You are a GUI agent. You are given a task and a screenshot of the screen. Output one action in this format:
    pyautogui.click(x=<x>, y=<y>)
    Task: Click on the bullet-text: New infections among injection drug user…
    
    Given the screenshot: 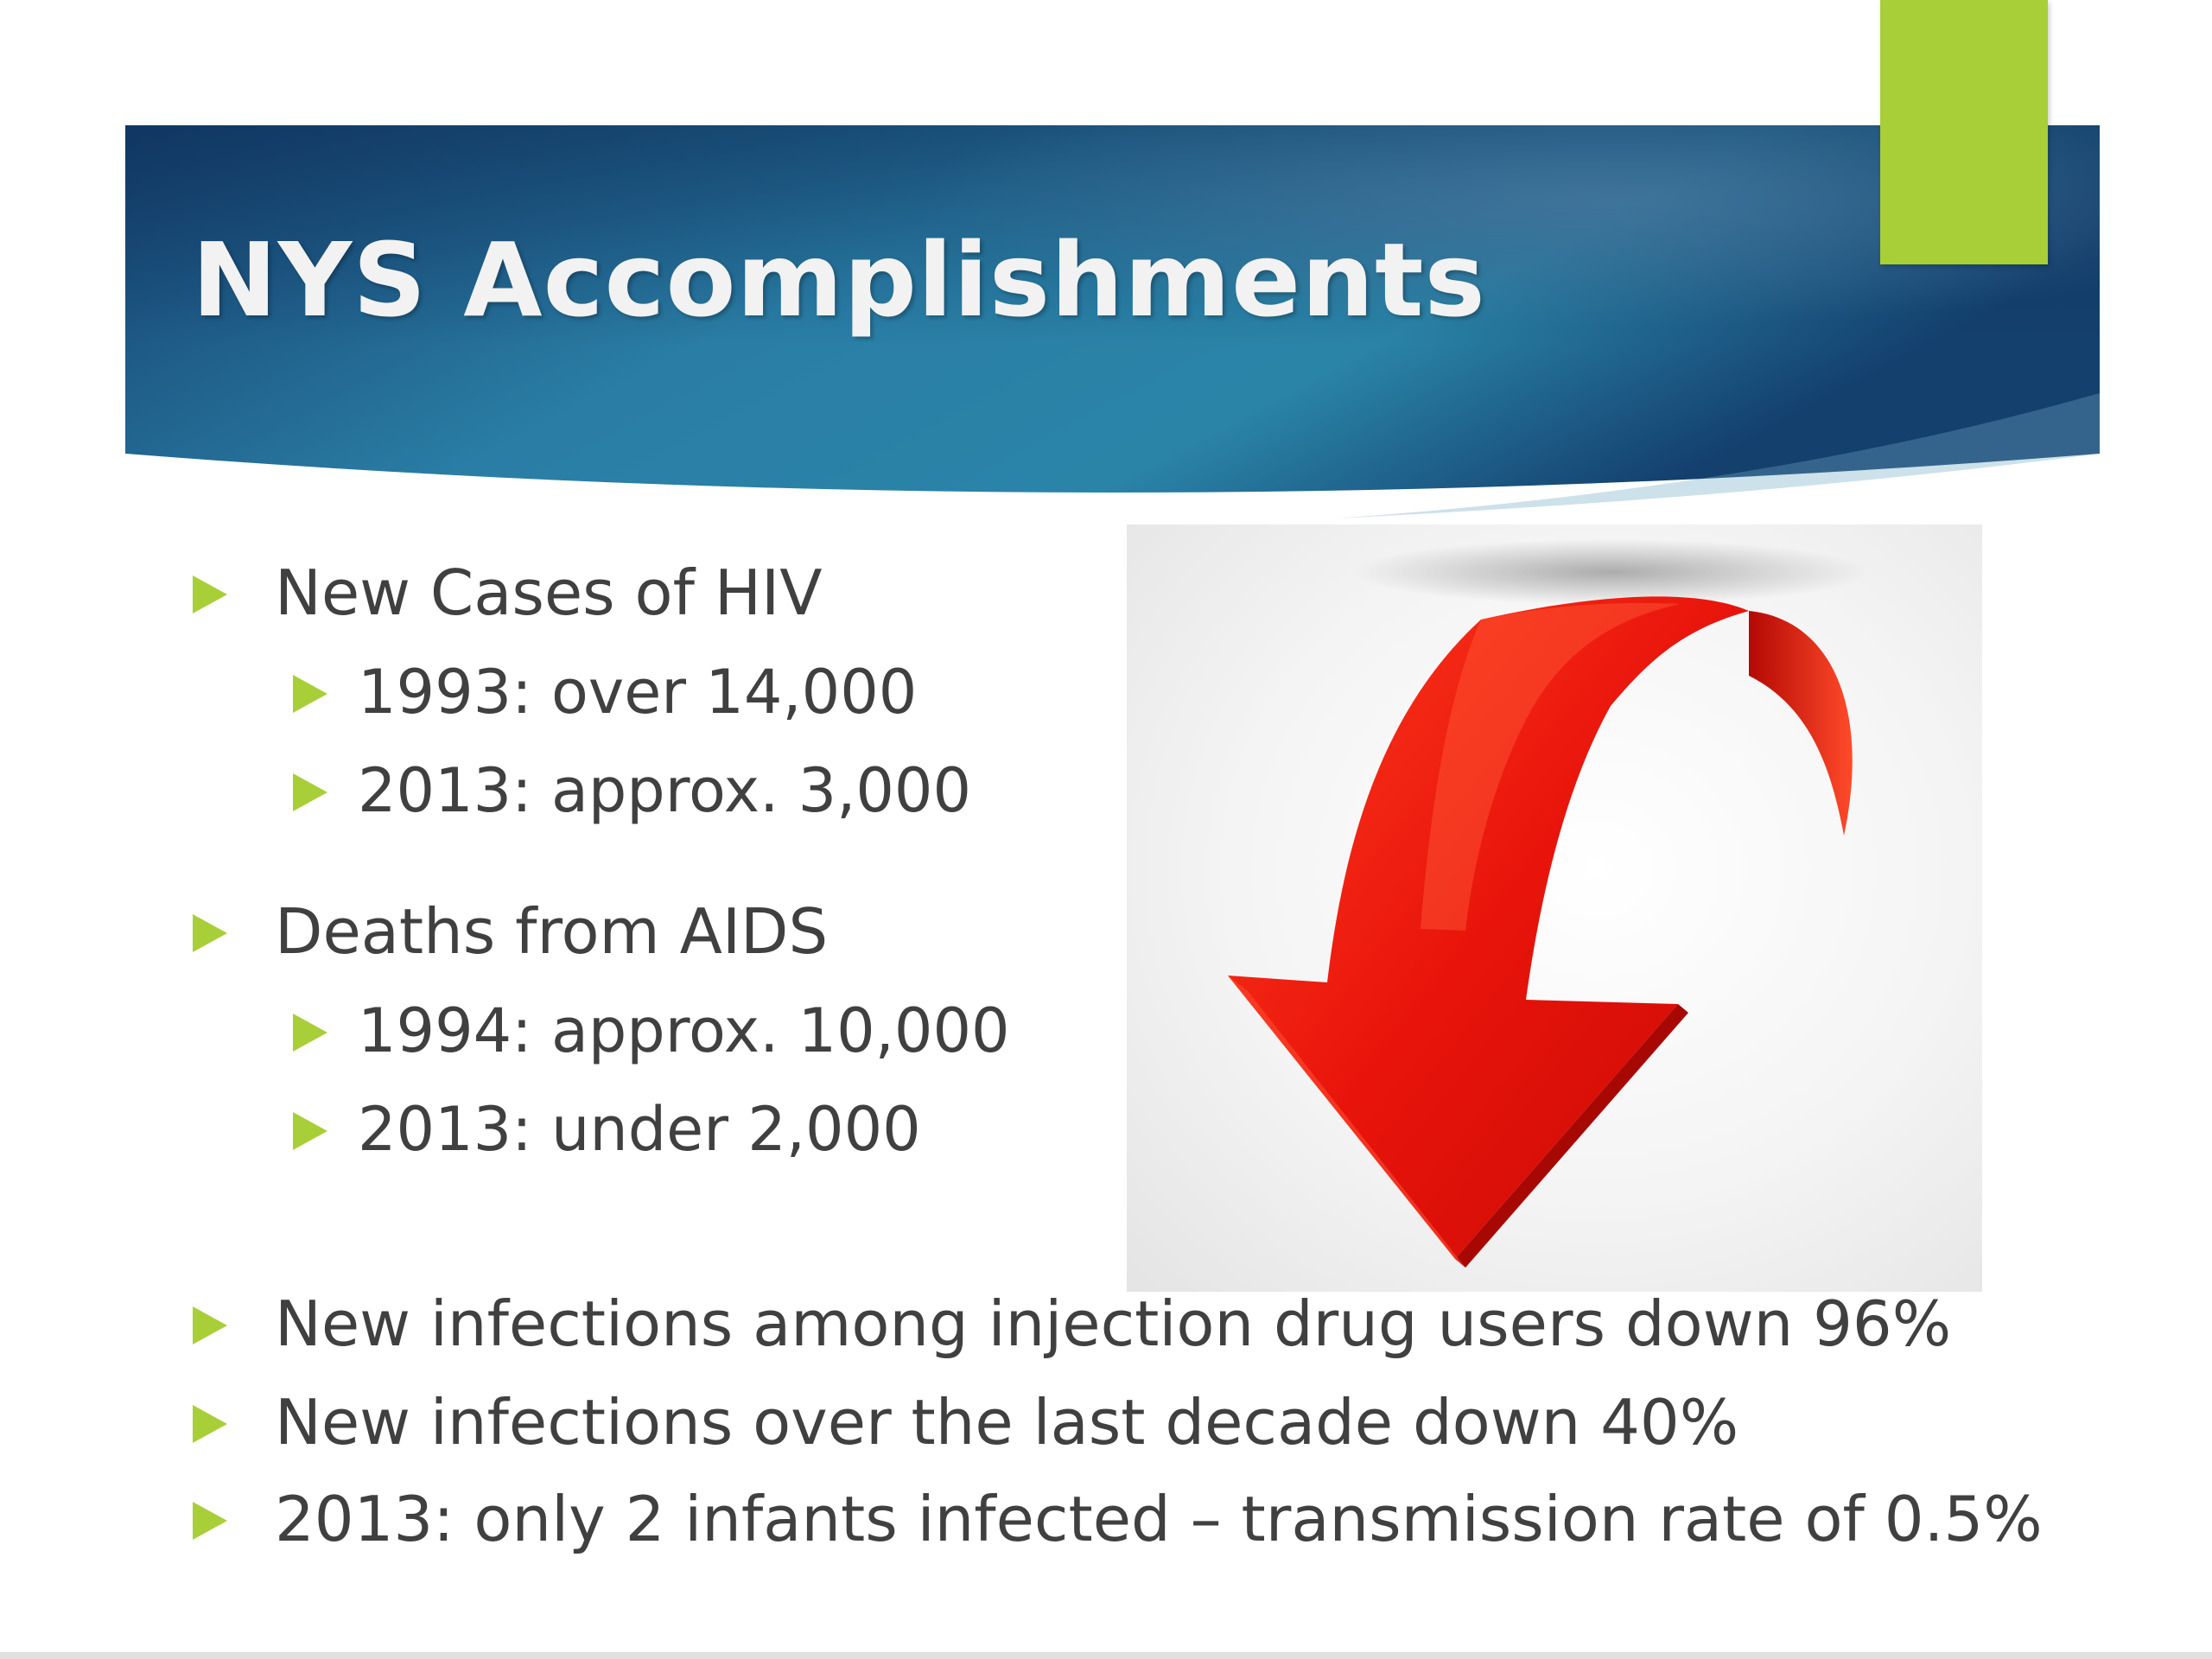 What is the action you would take?
    pyautogui.click(x=1113, y=1323)
    